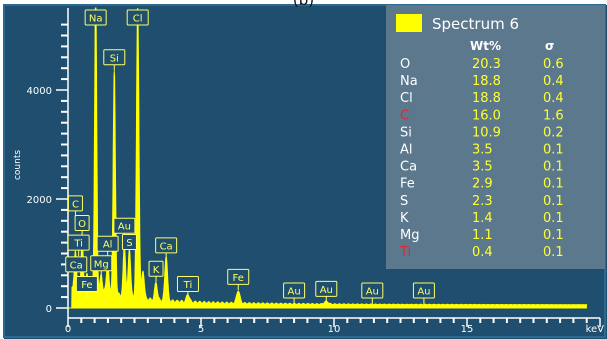 This screenshot has height=339, width=607. I want to click on table-header-wt: Wt%, so click(485, 46).